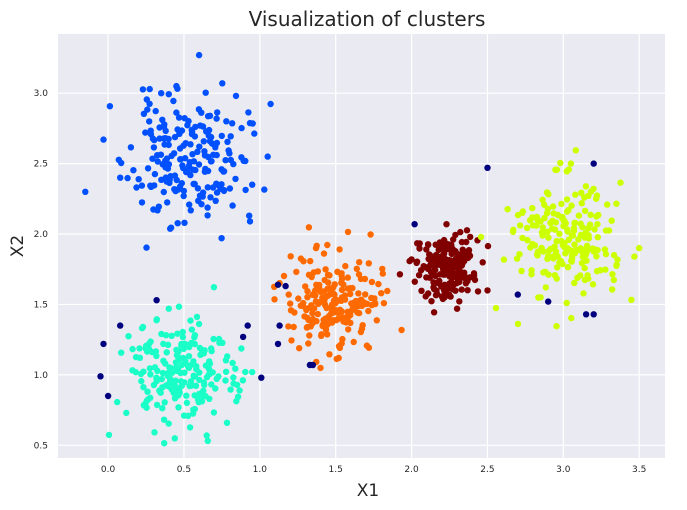  I want to click on y-tick-label: 2.0, so click(41, 235).